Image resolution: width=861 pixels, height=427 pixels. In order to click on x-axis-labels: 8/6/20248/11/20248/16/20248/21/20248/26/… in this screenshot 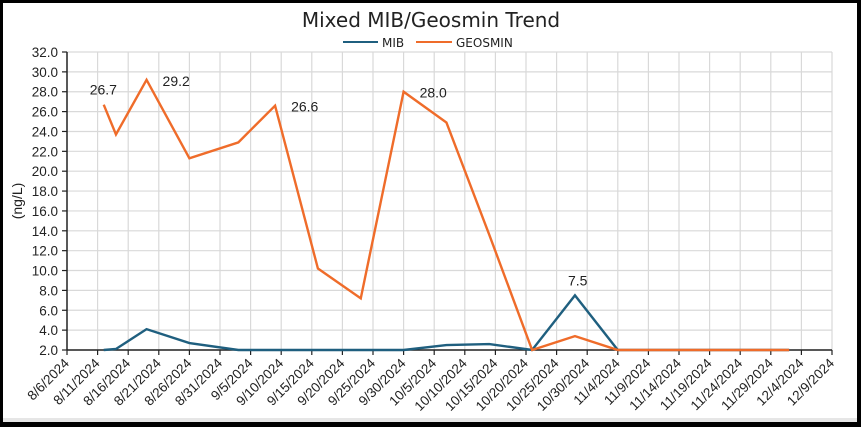, I will do `click(430, 384)`.